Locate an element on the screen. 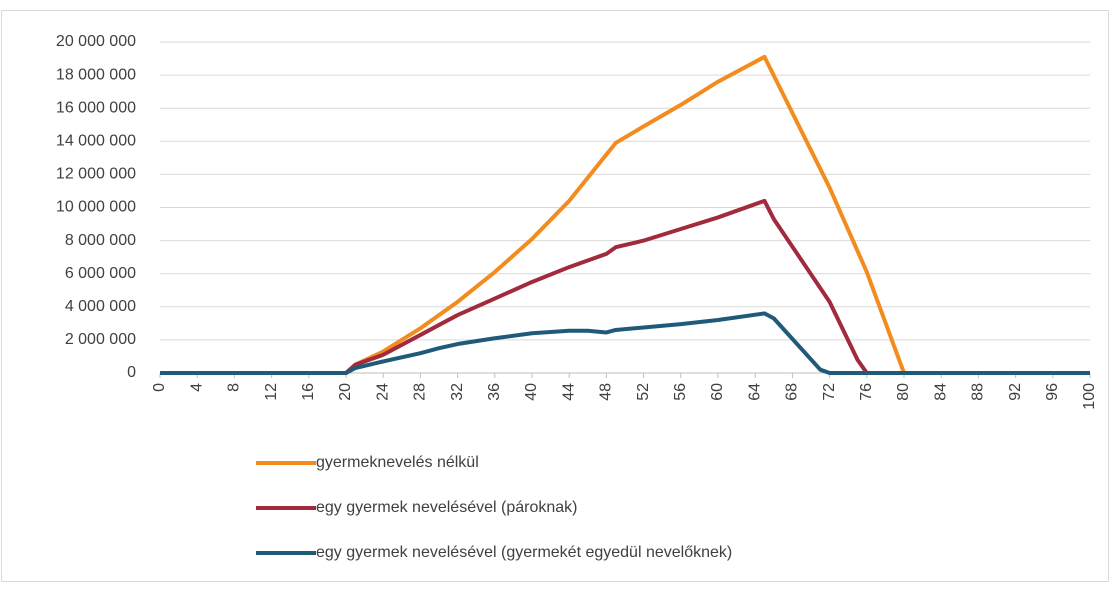 The height and width of the screenshot is (589, 1111). x-tick-label: 16 is located at coordinates (308, 392).